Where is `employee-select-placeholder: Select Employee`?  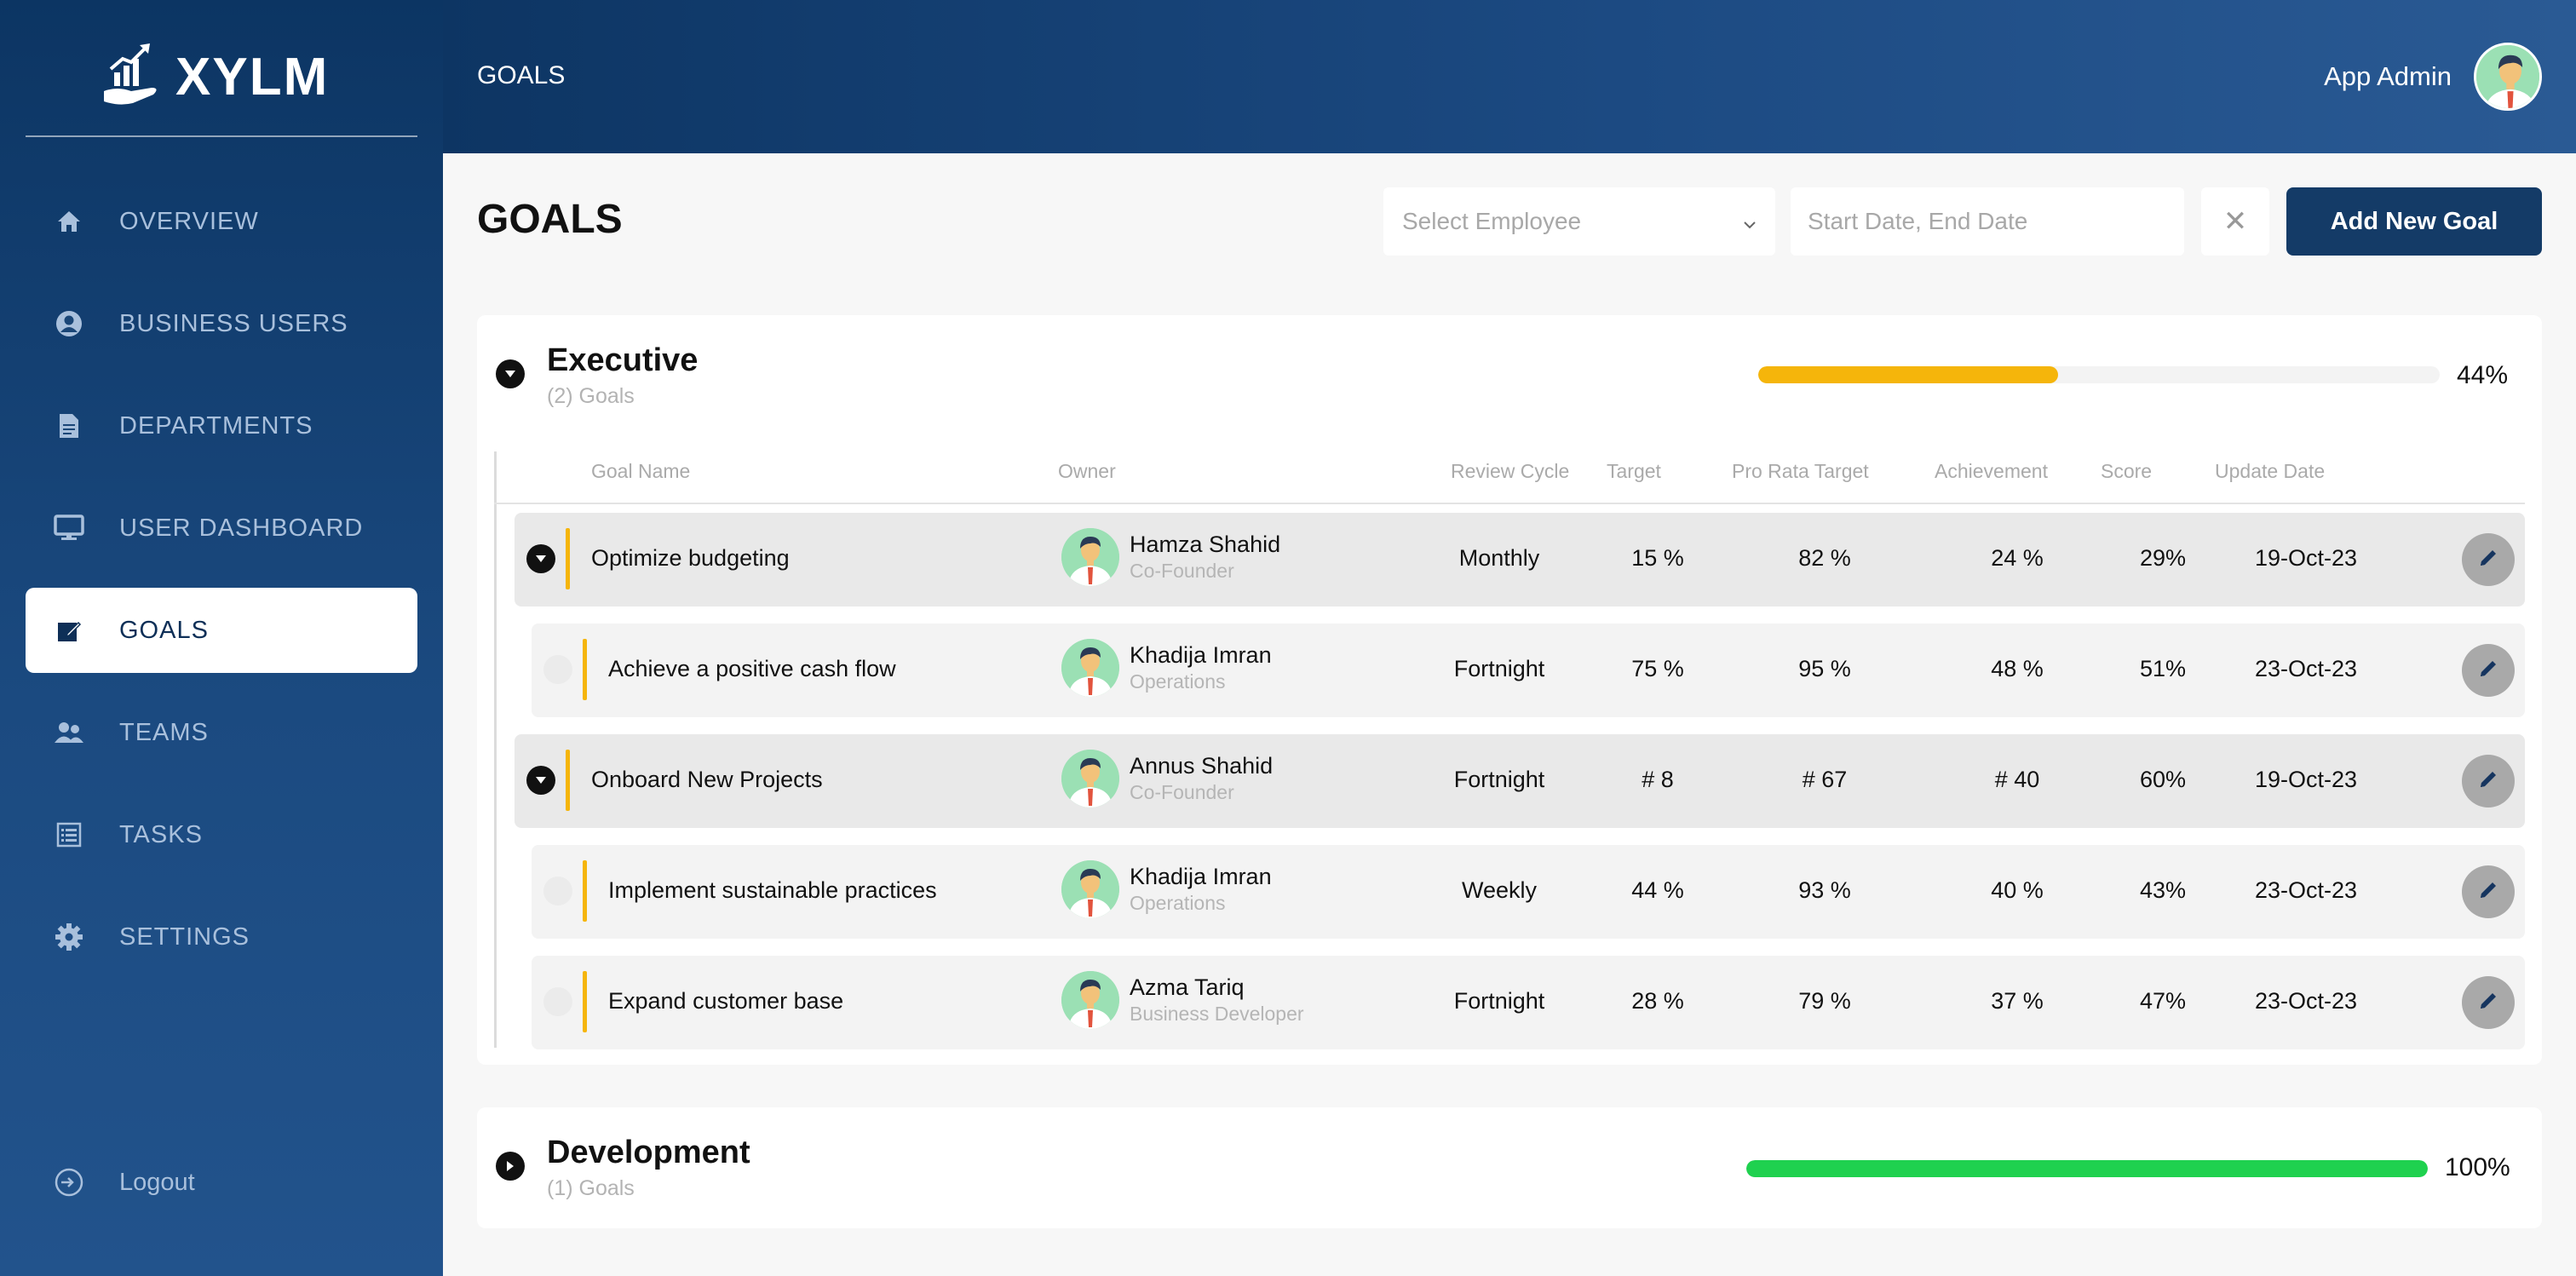 employee-select-placeholder: Select Employee is located at coordinates (1492, 221).